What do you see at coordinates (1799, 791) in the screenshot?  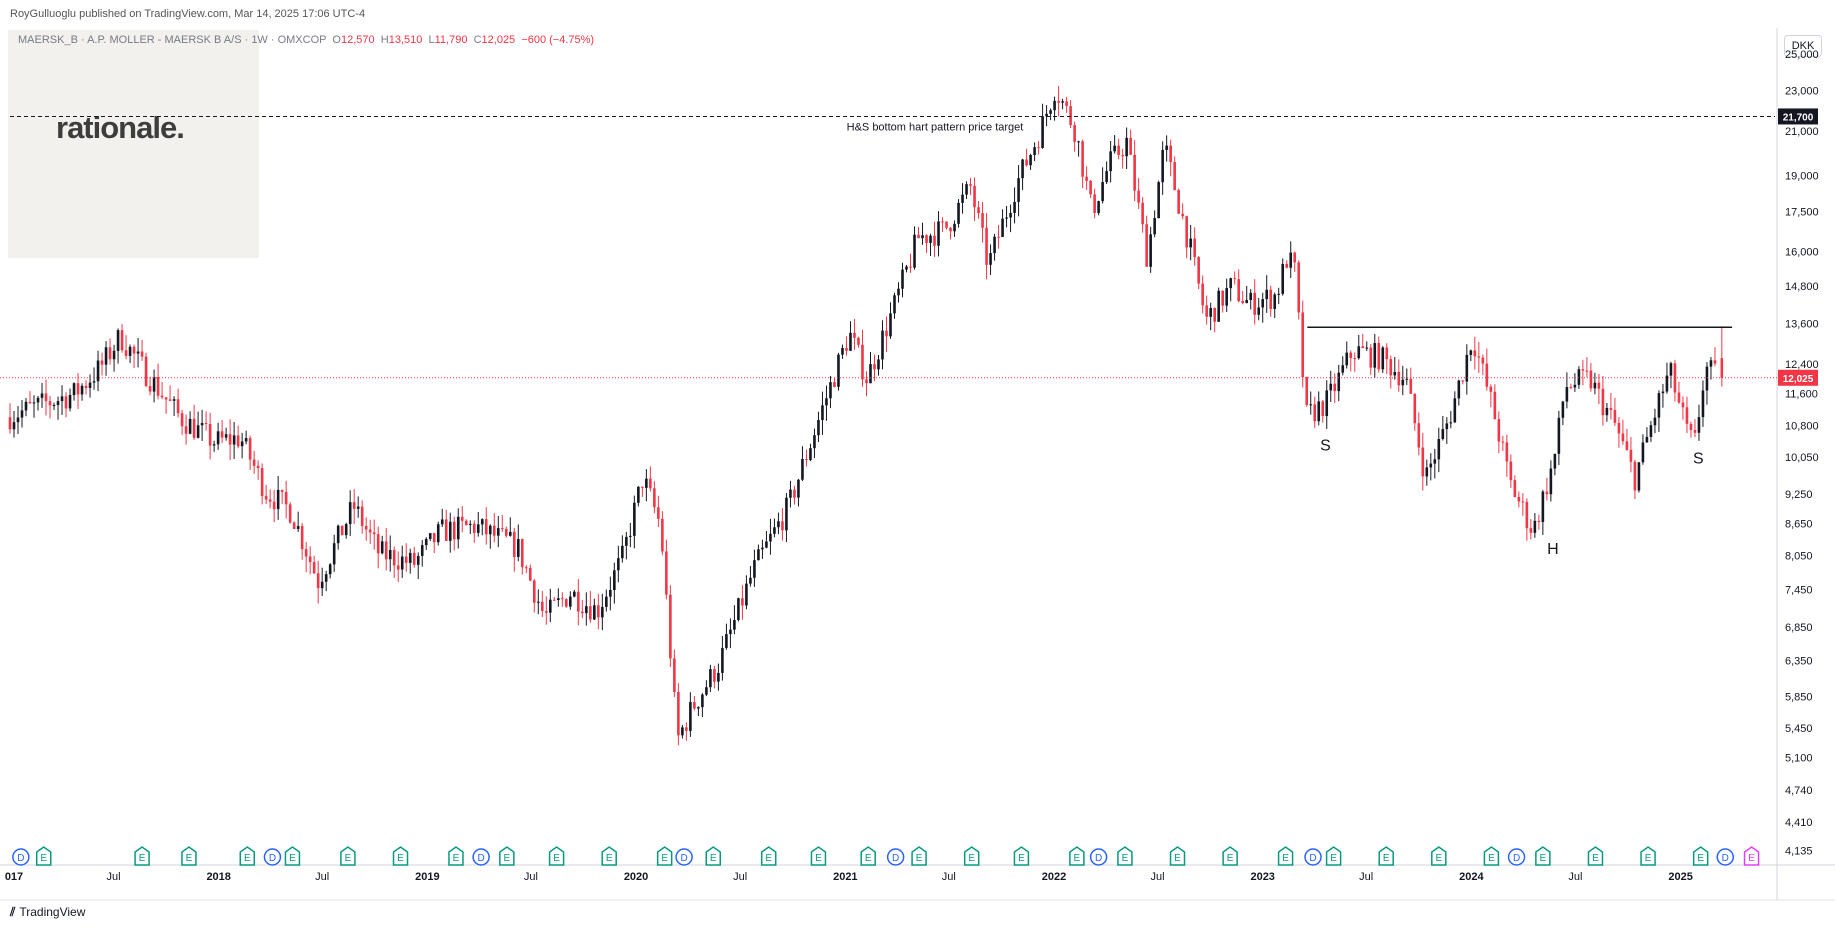 I see `y-tick-label: 4,740` at bounding box center [1799, 791].